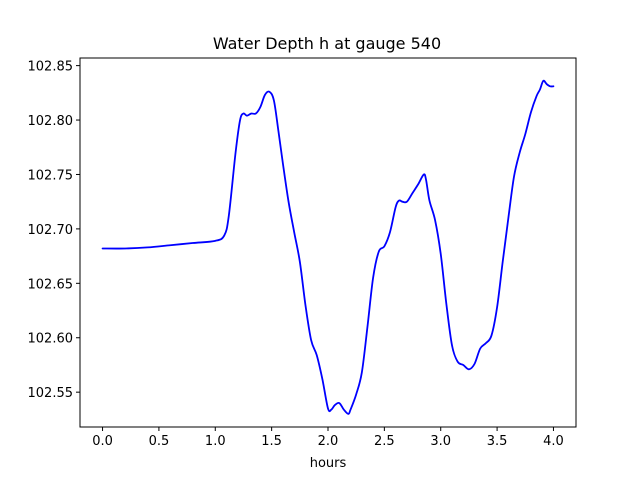 Image resolution: width=640 pixels, height=480 pixels. I want to click on y-tick-label: 102.65, so click(51, 284).